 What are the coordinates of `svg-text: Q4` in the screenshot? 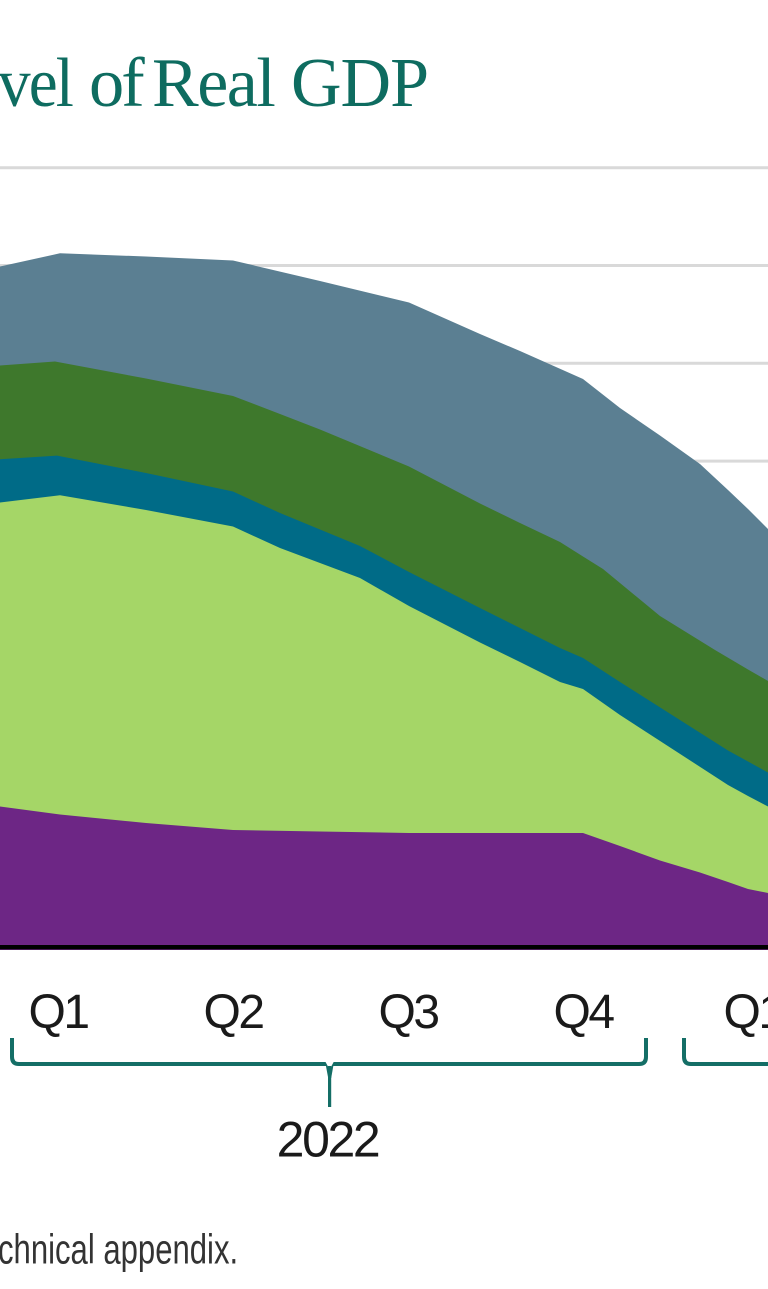 It's located at (583, 1012).